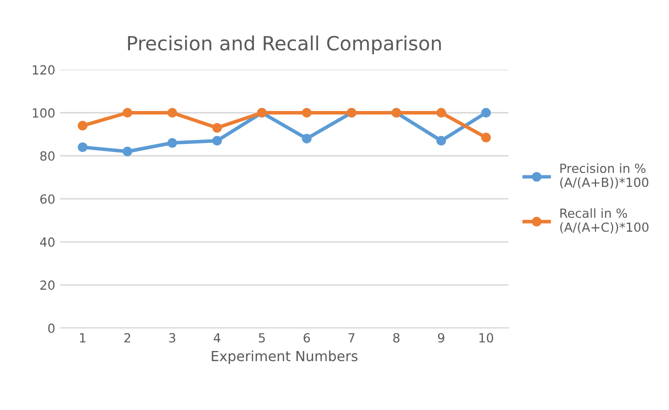  I want to click on x-tick-label: 8, so click(396, 338).